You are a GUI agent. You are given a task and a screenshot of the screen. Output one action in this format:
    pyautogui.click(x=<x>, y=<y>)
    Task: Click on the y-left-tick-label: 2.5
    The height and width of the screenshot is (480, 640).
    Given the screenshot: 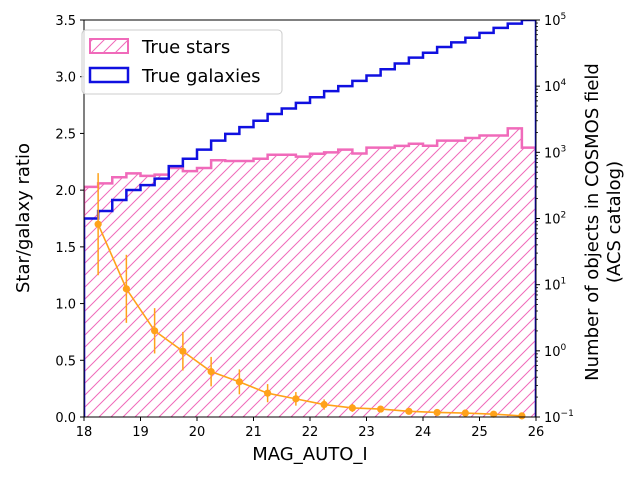 What is the action you would take?
    pyautogui.click(x=65, y=134)
    